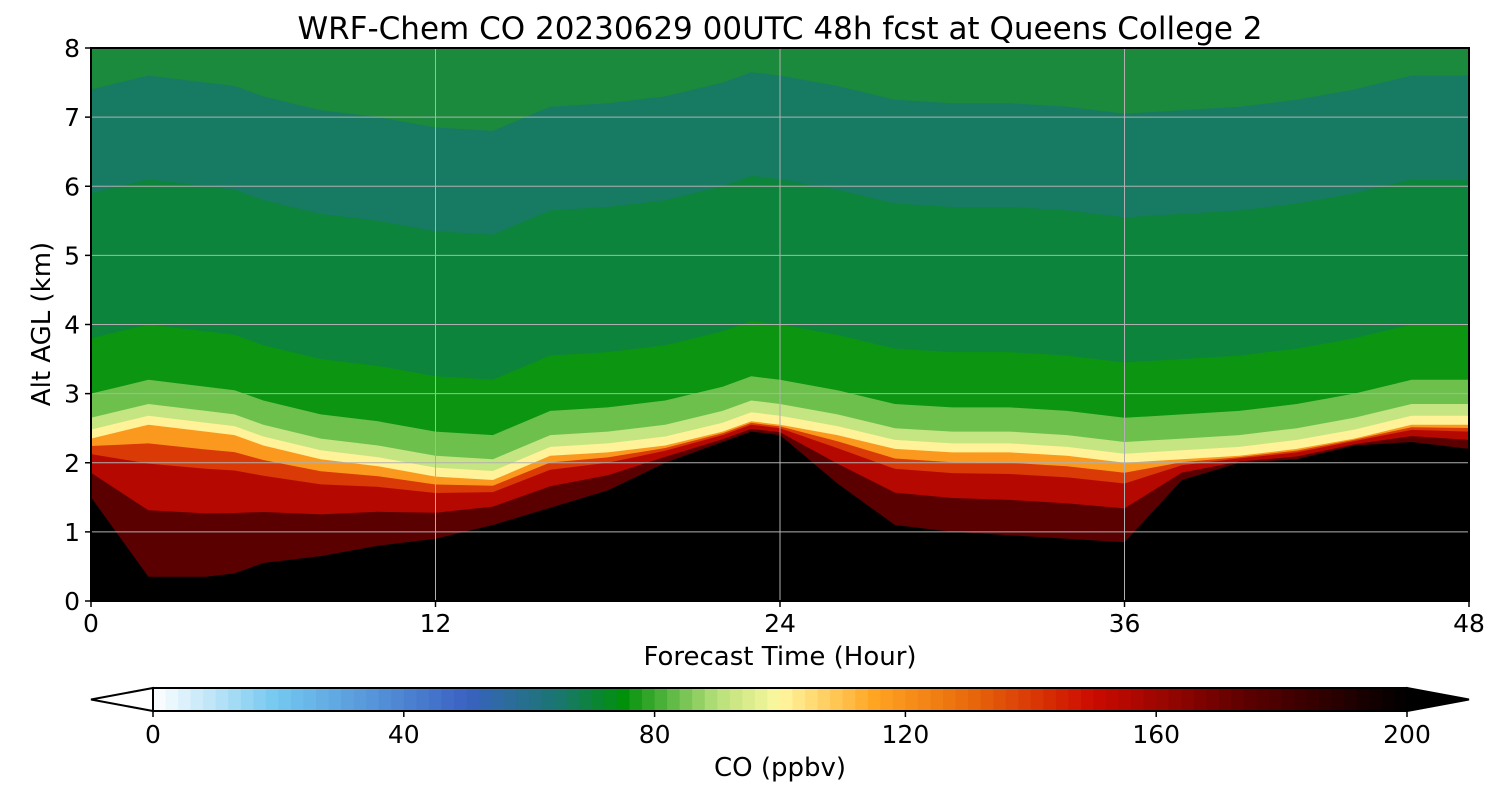 This screenshot has width=1500, height=804. What do you see at coordinates (1125, 623) in the screenshot?
I see `x-tick-label: 36` at bounding box center [1125, 623].